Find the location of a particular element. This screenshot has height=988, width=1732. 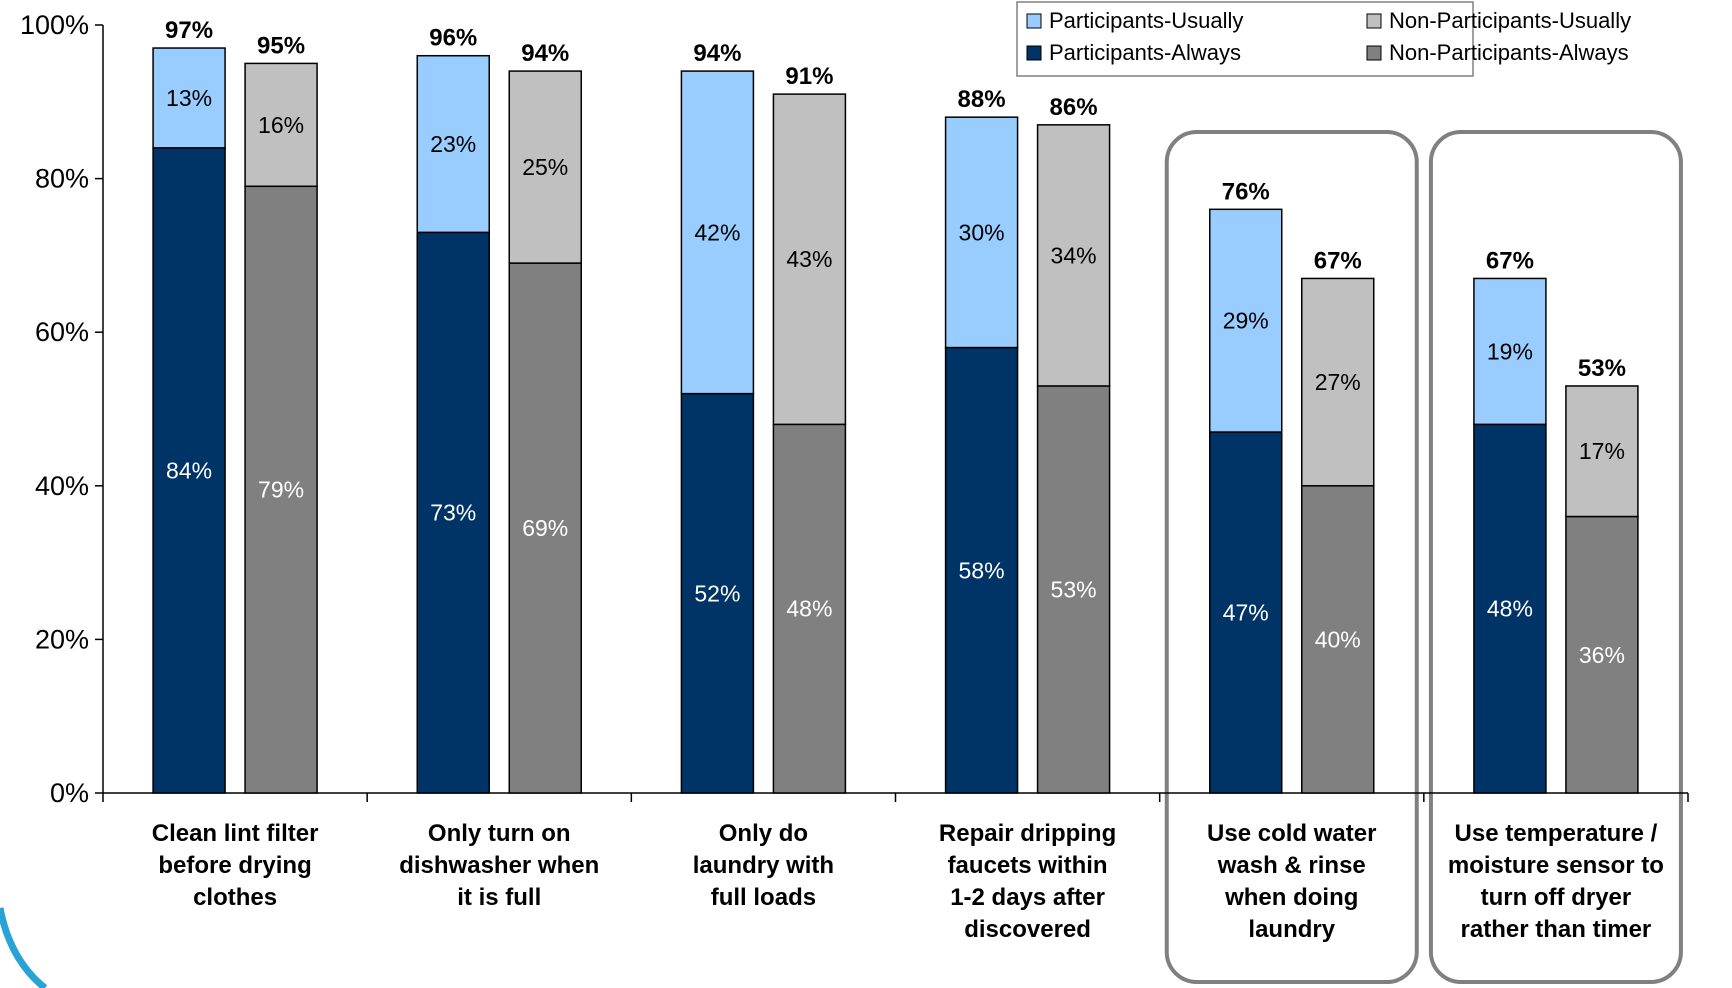

data-label: 13% is located at coordinates (189, 98).